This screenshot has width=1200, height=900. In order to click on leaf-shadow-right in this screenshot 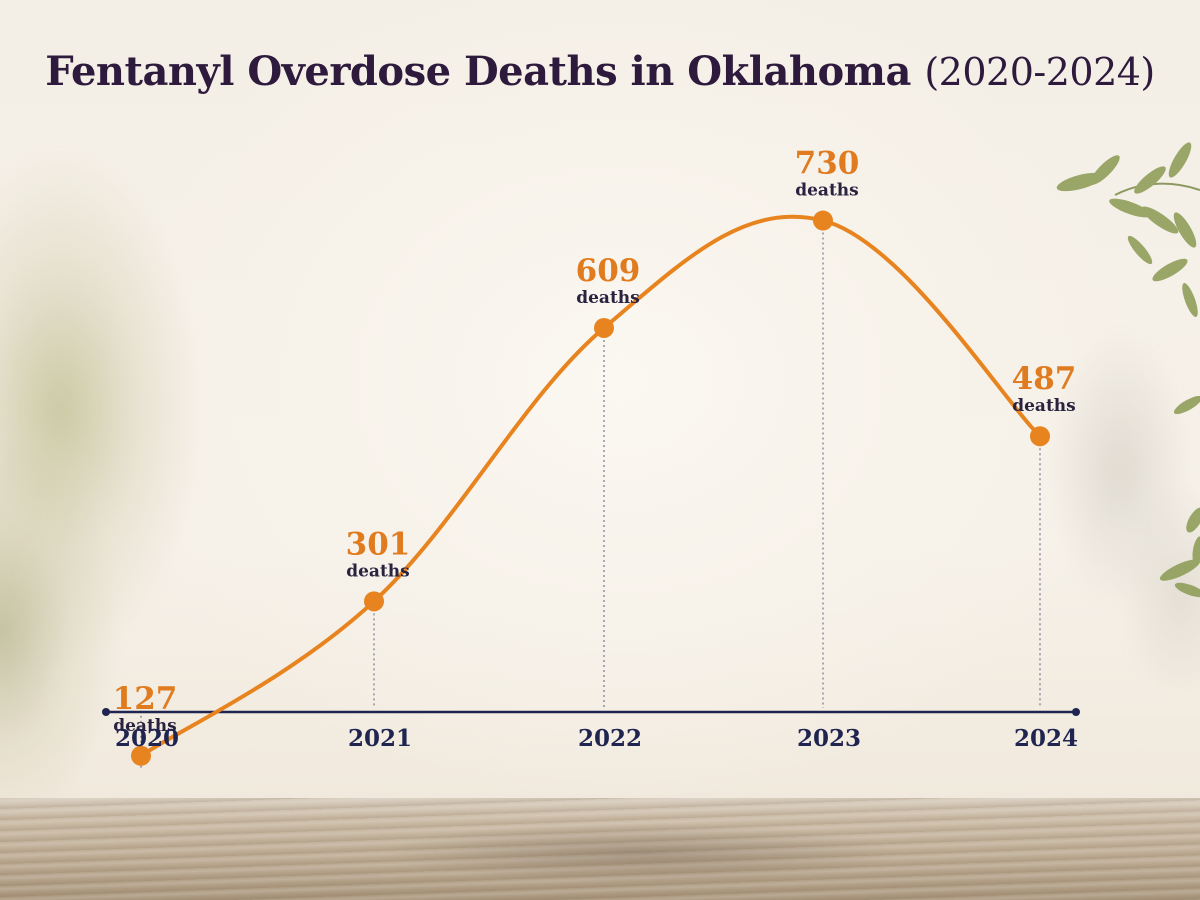, I will do `click(1100, 510)`.